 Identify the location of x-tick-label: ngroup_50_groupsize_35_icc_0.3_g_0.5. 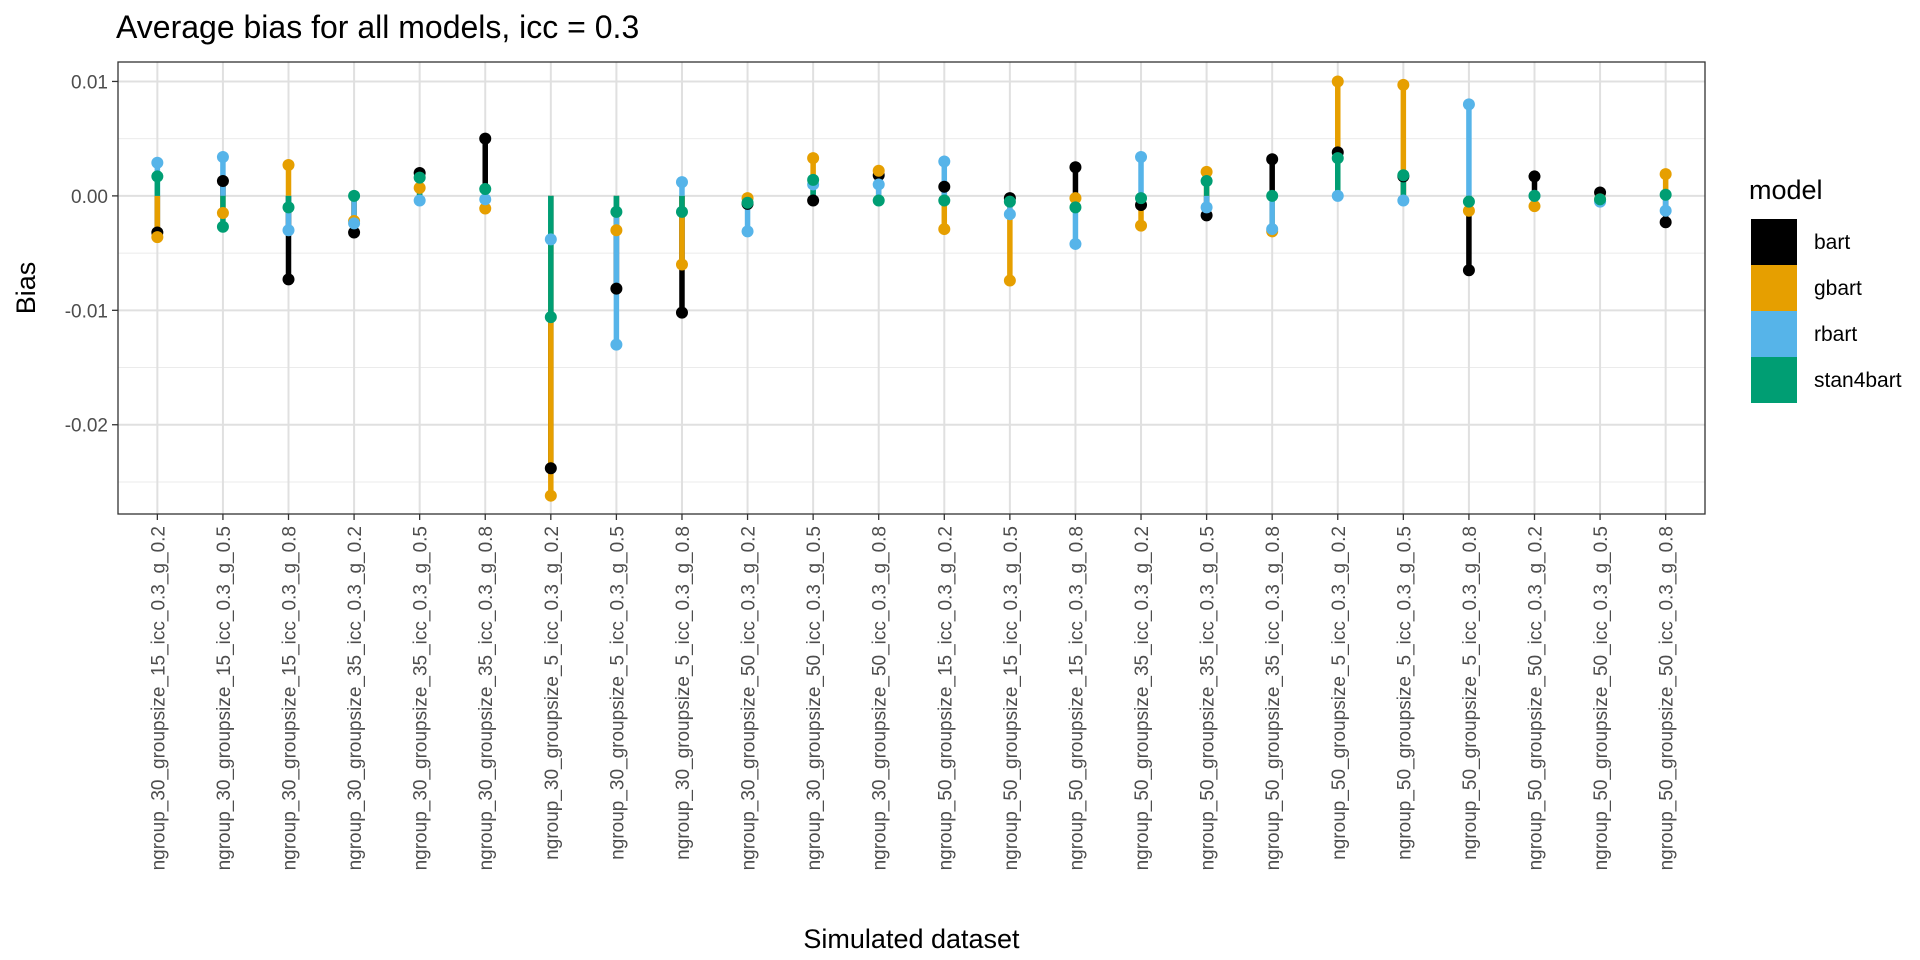
(1208, 698).